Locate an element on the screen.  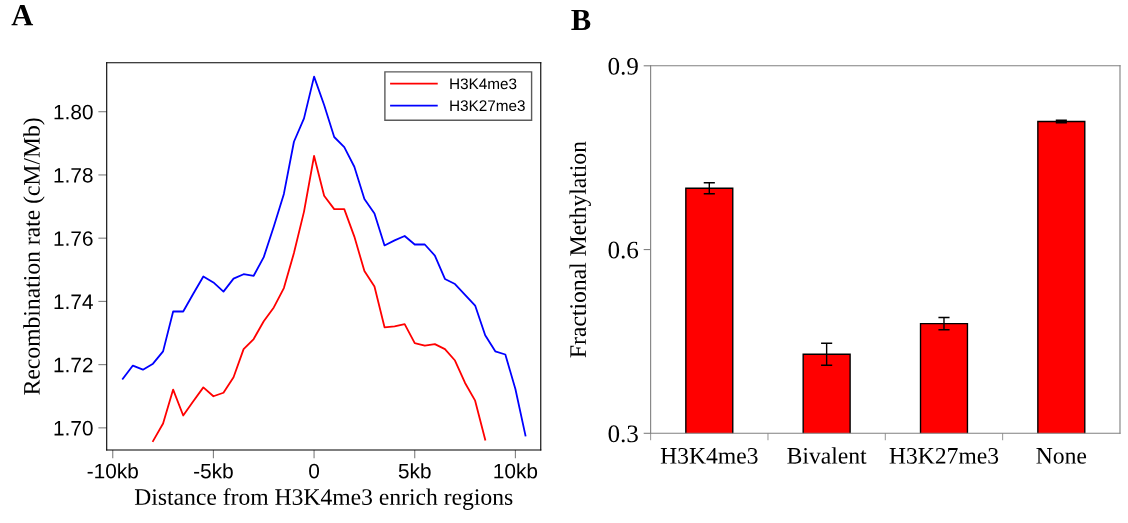
x-tick-label: -10kb is located at coordinates (112, 471).